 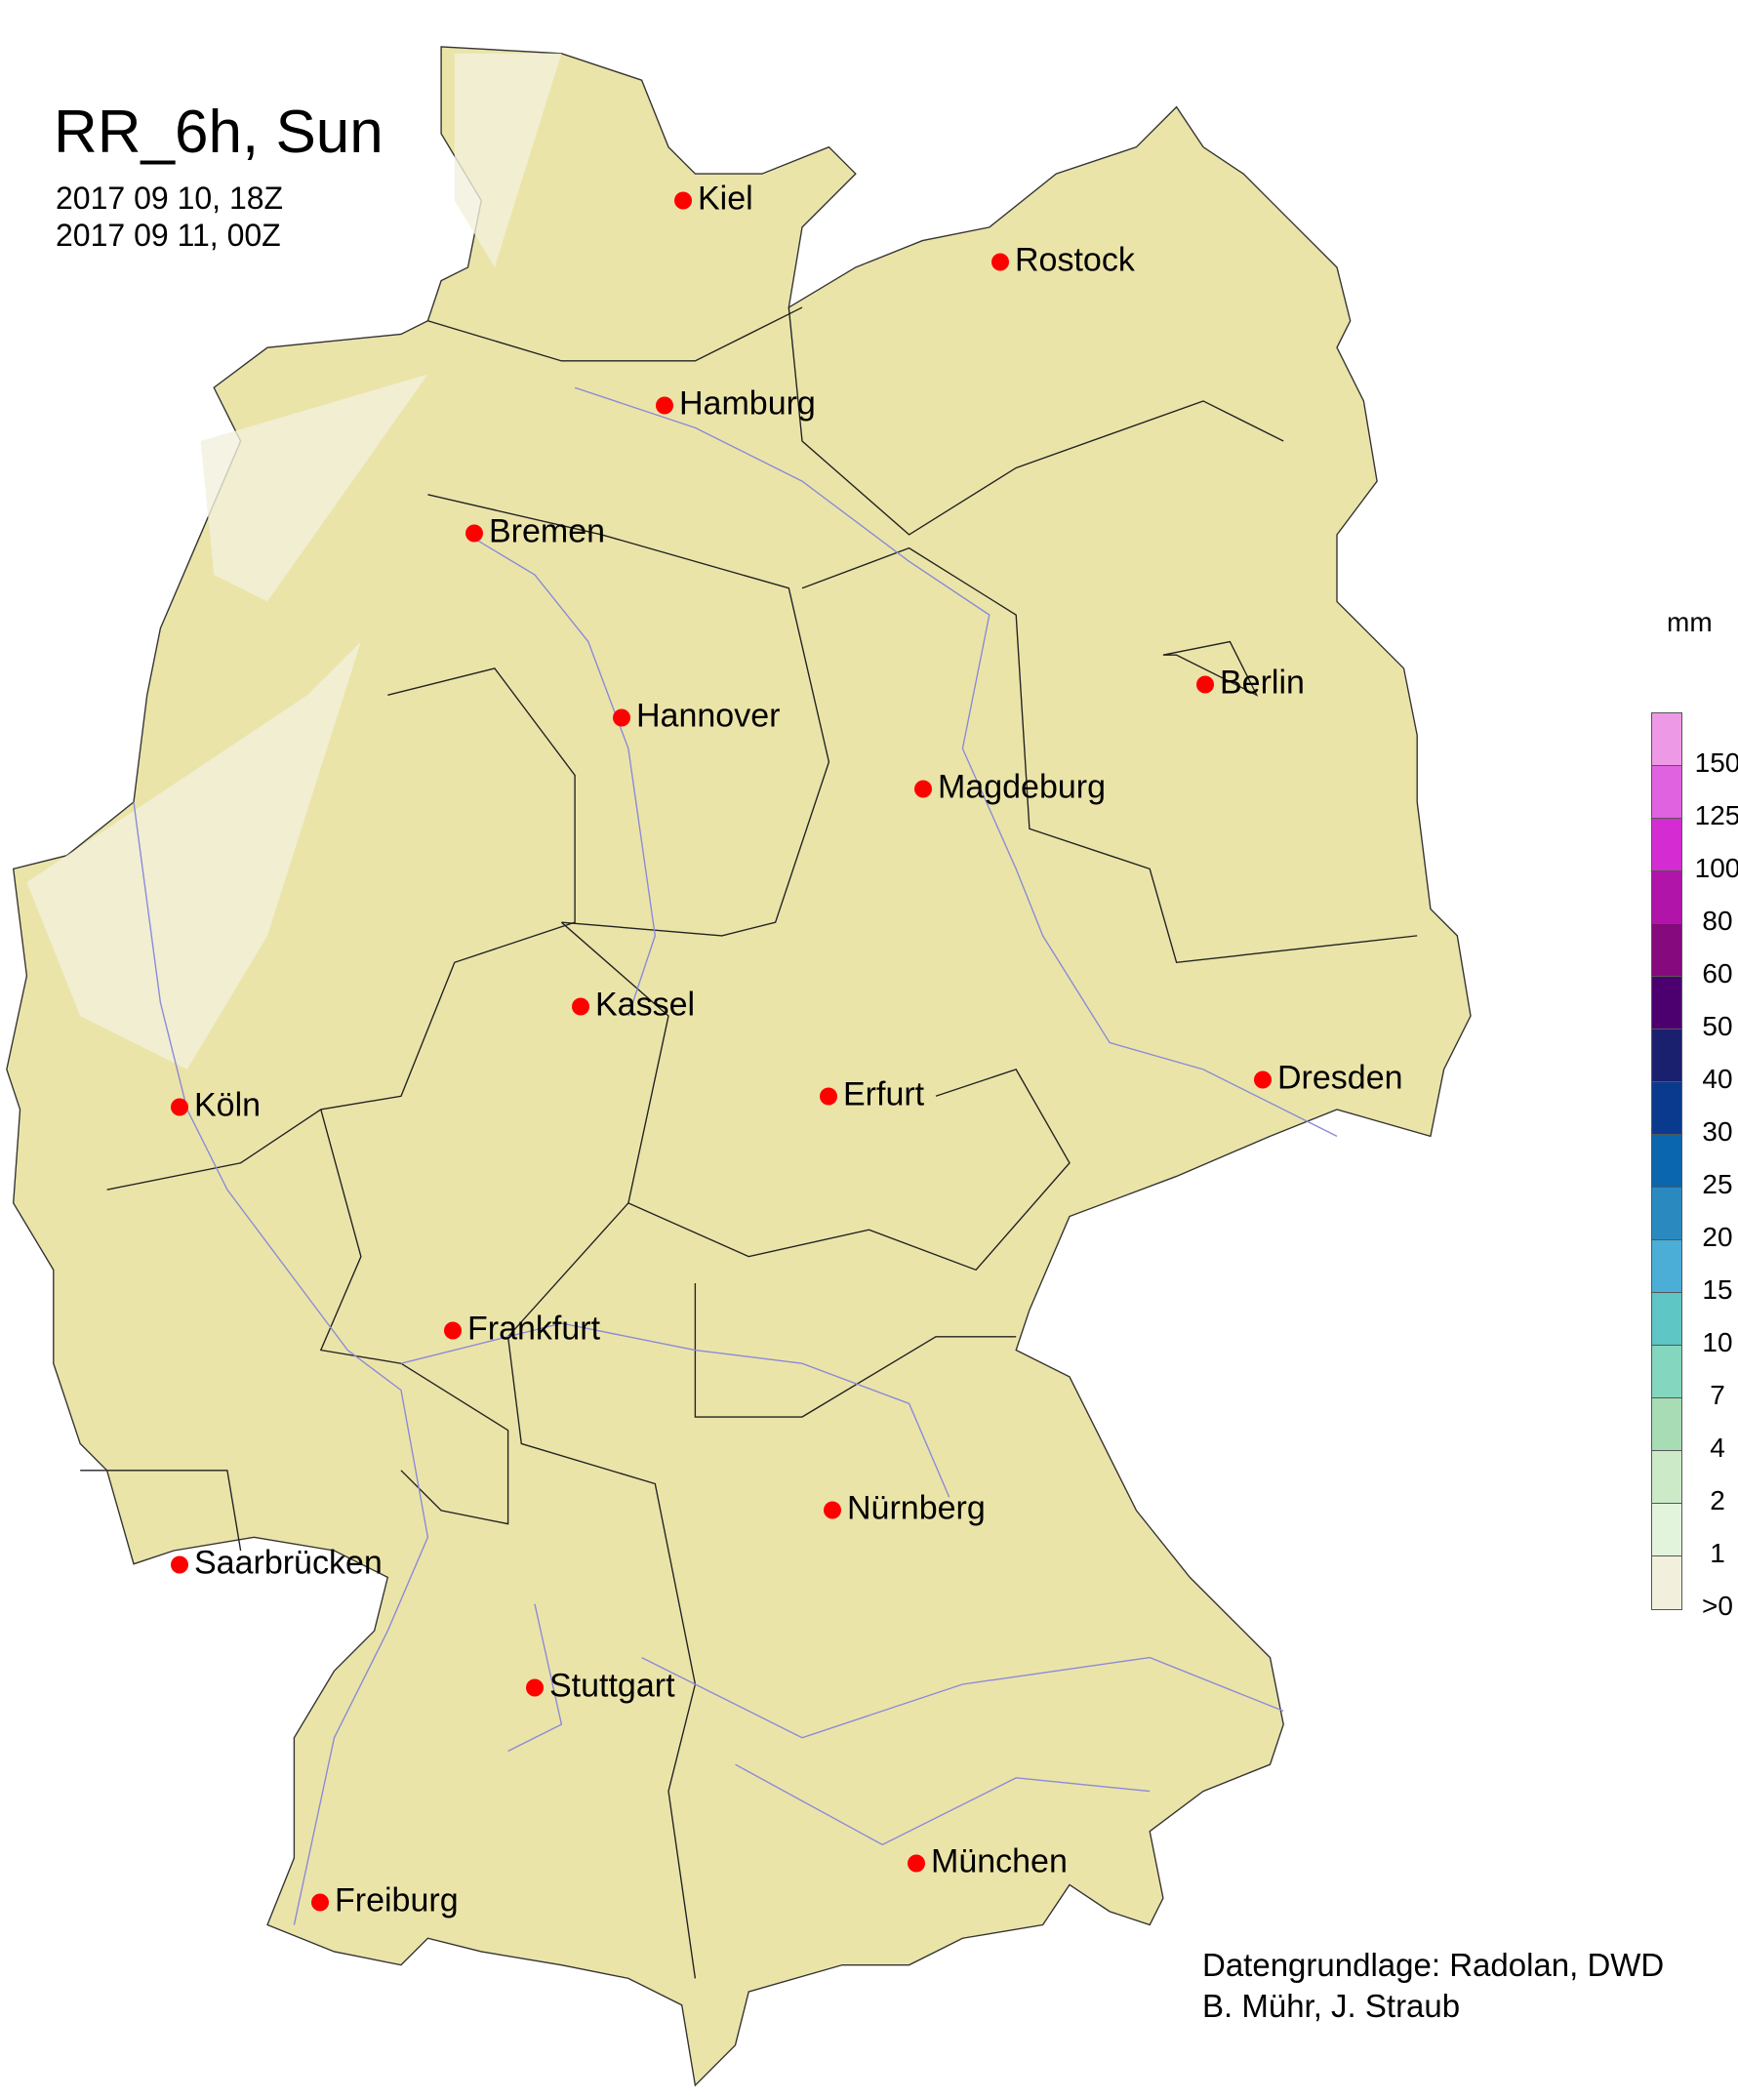 What do you see at coordinates (1718, 1237) in the screenshot?
I see `legend-label: 20` at bounding box center [1718, 1237].